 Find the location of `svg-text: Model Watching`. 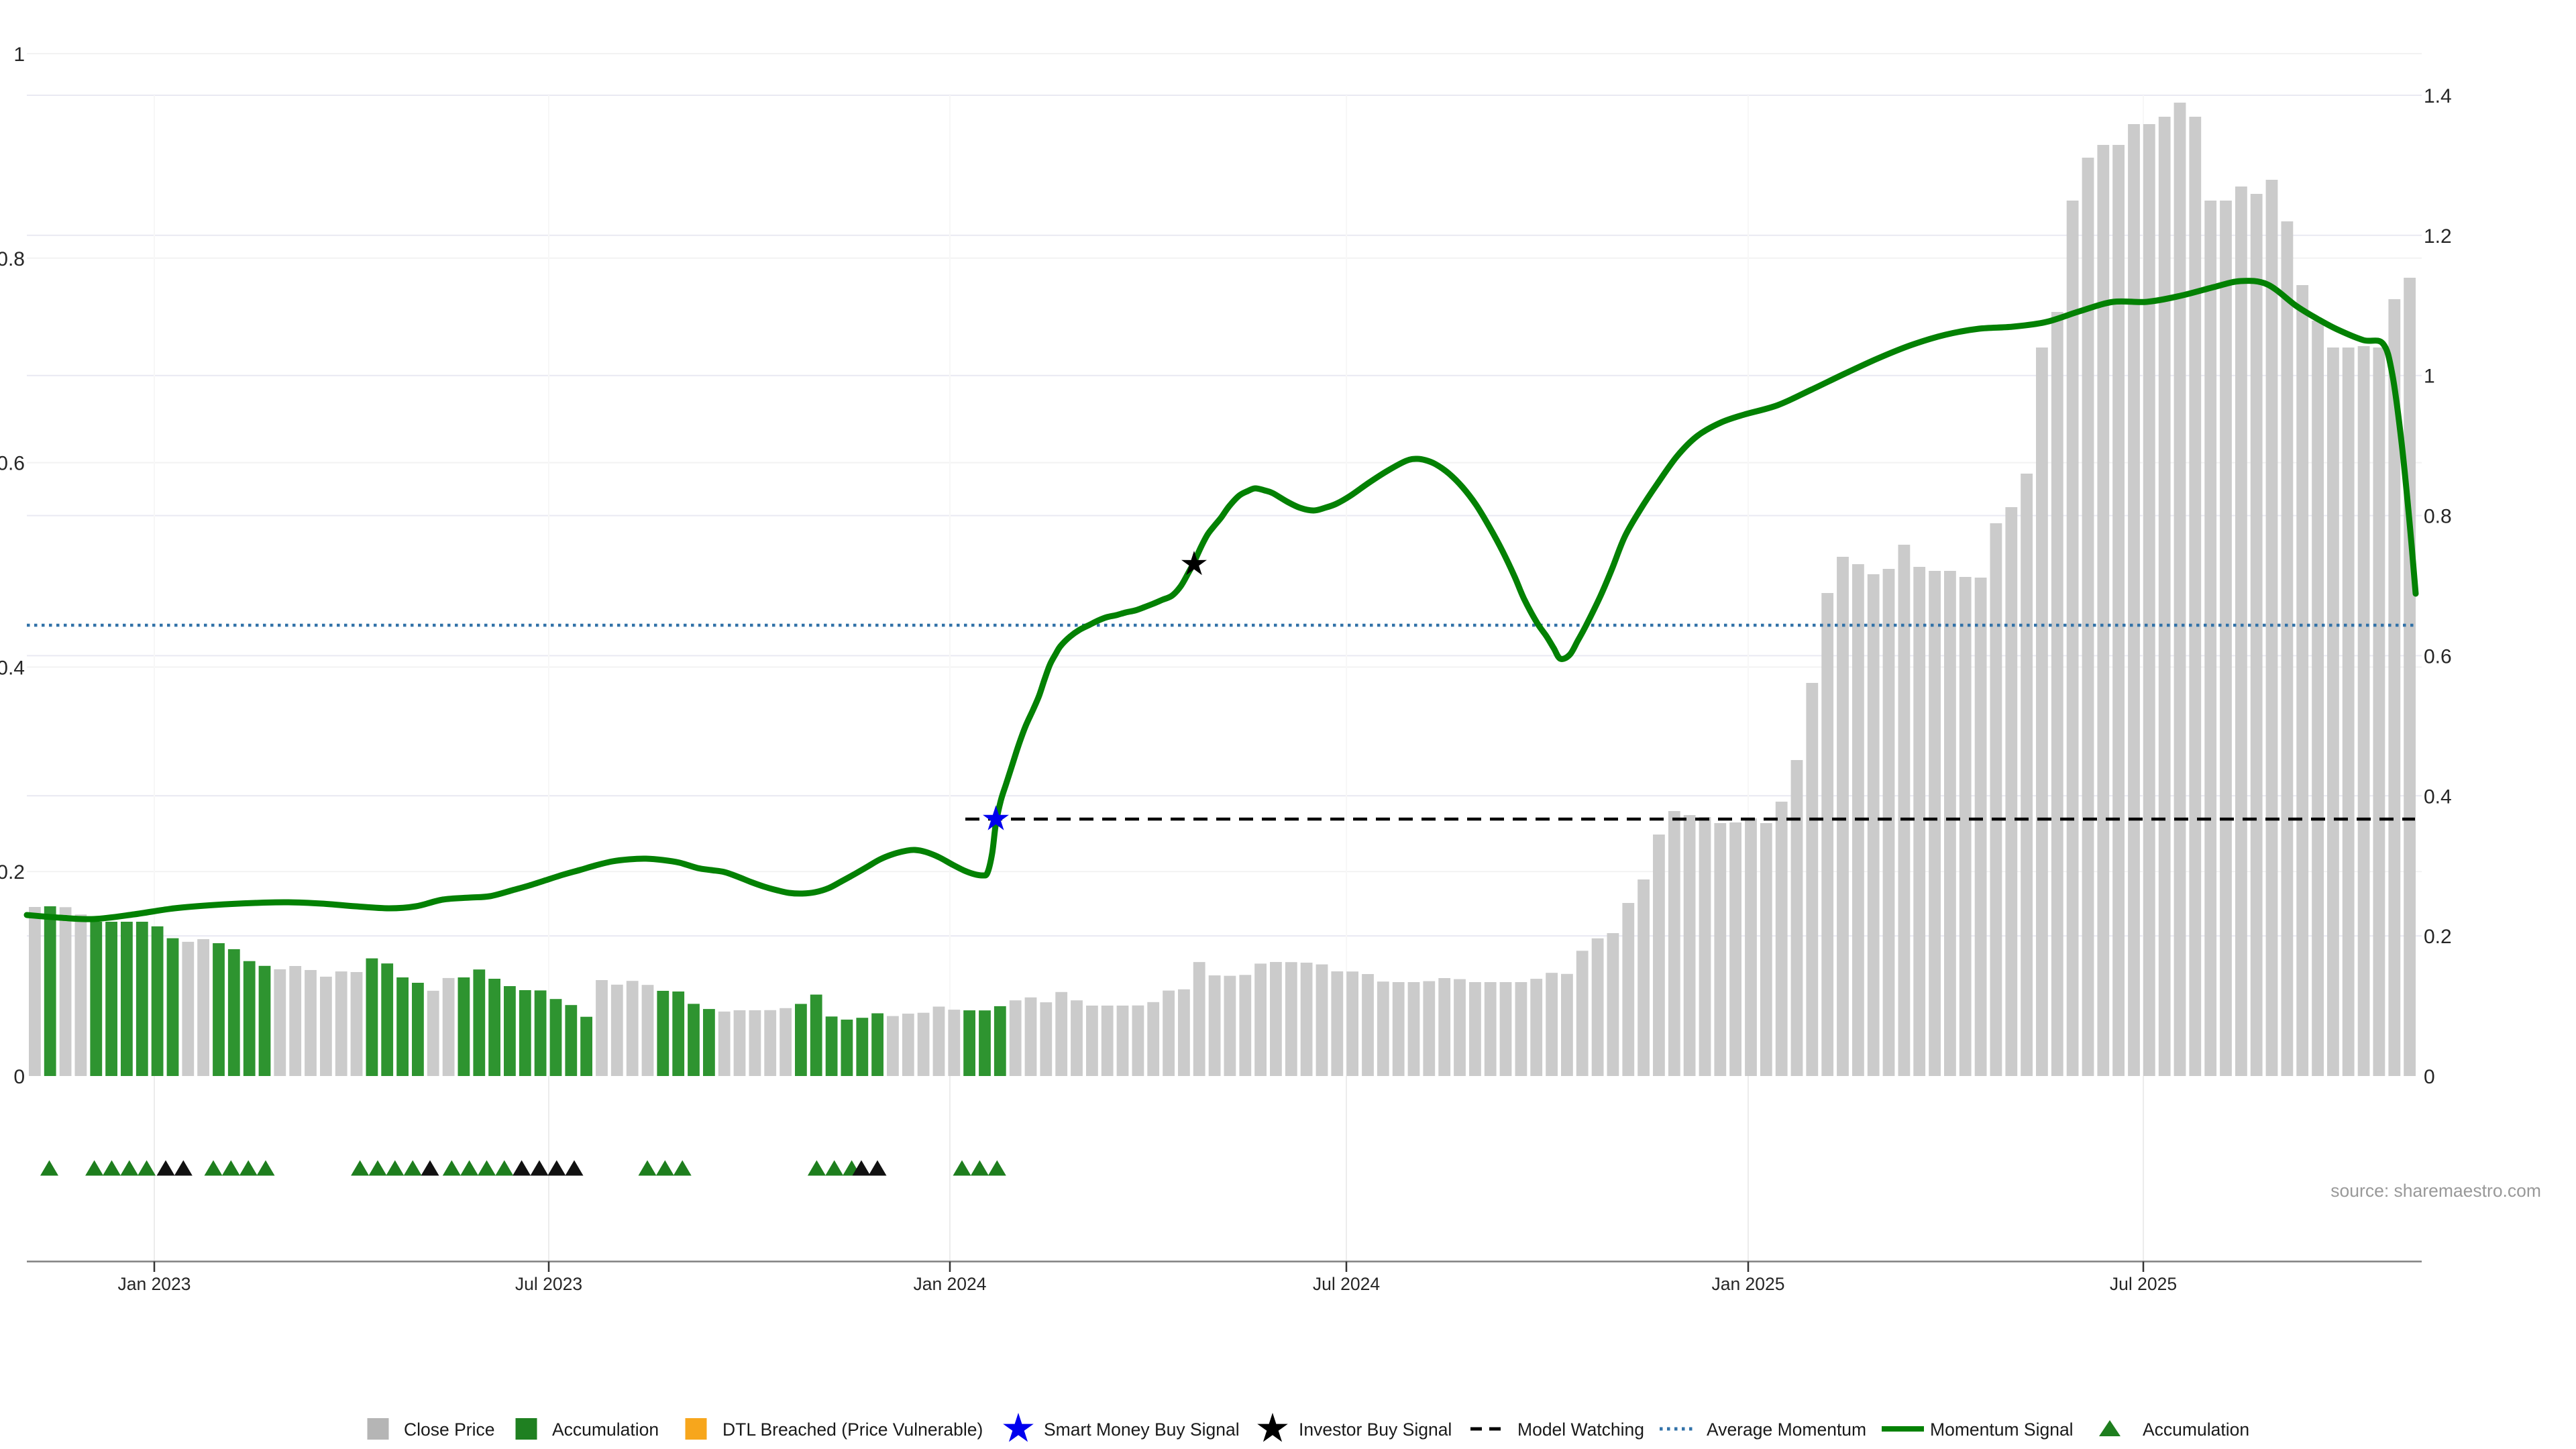

svg-text: Model Watching is located at coordinates (1580, 1429).